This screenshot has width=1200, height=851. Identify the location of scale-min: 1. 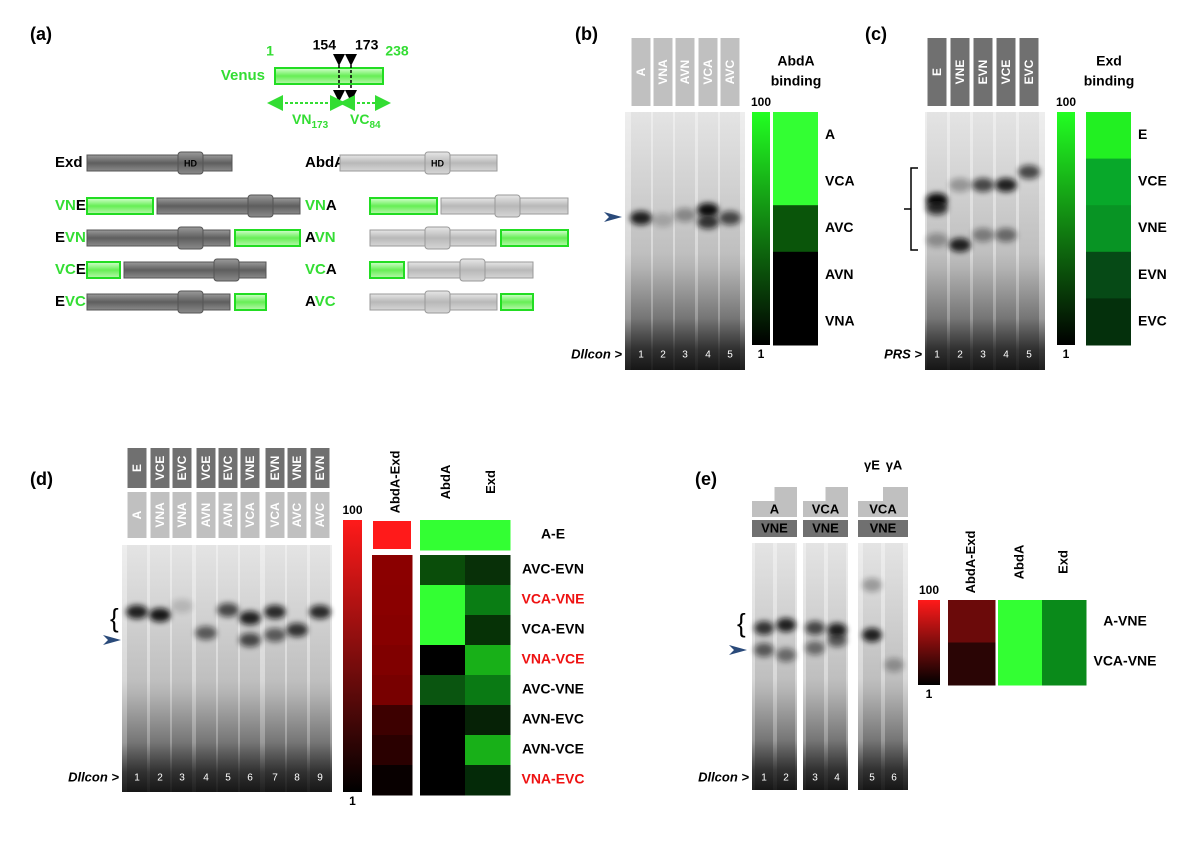
(761, 354).